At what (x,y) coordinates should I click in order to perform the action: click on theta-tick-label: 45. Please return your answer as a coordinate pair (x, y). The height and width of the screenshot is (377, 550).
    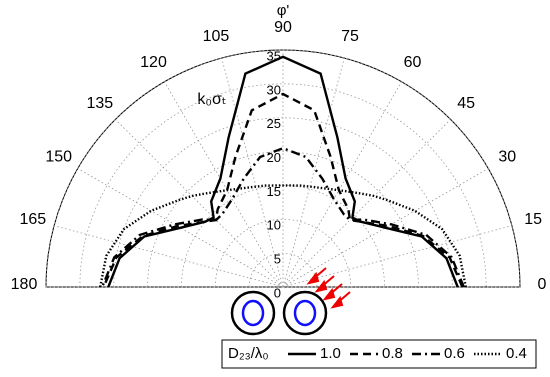
    Looking at the image, I should click on (466, 103).